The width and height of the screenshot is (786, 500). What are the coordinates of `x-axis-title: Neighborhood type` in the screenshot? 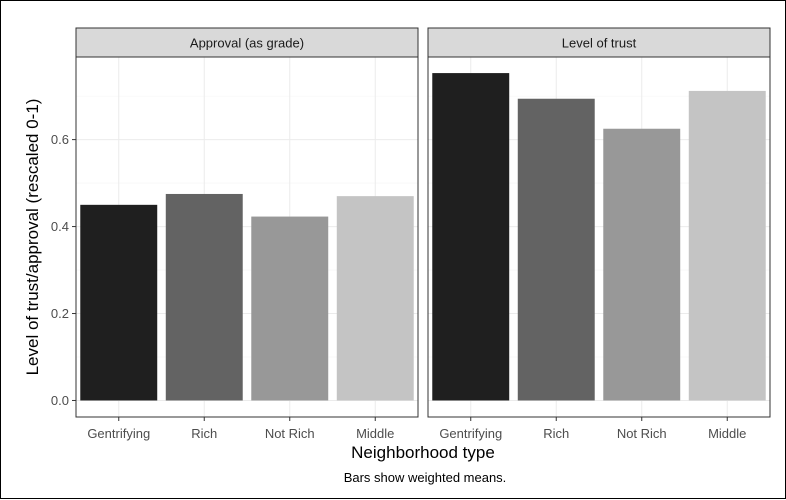 It's located at (423, 452).